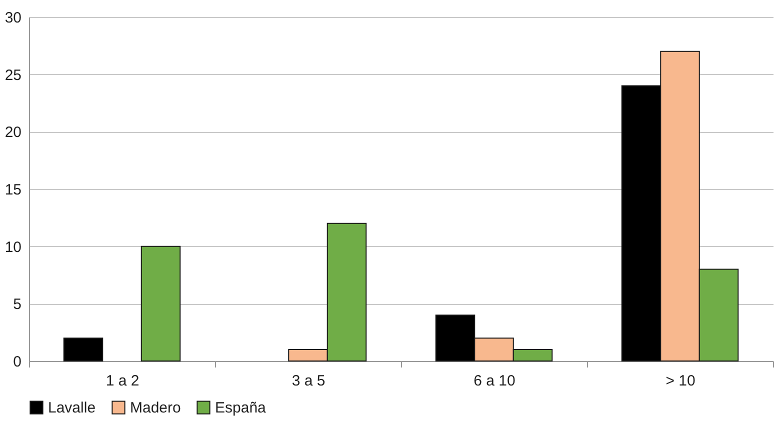 This screenshot has height=424, width=778. I want to click on y-tick-label: 20, so click(13, 133).